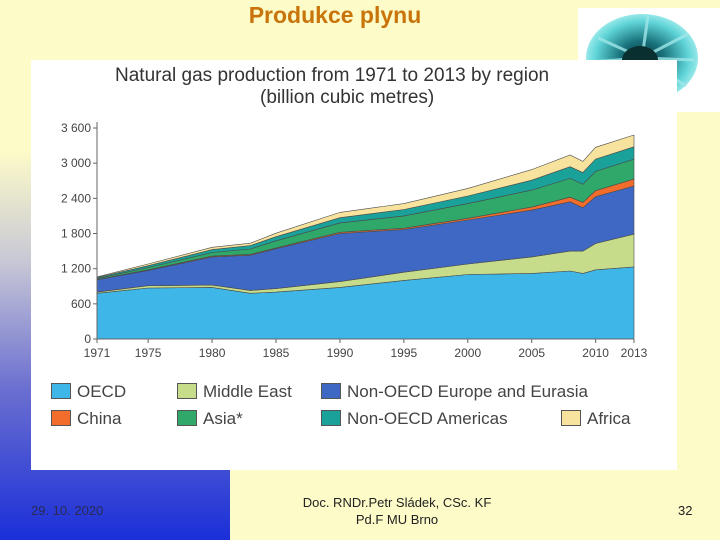  Describe the element at coordinates (340, 353) in the screenshot. I see `x-tick-label: 1990` at that location.